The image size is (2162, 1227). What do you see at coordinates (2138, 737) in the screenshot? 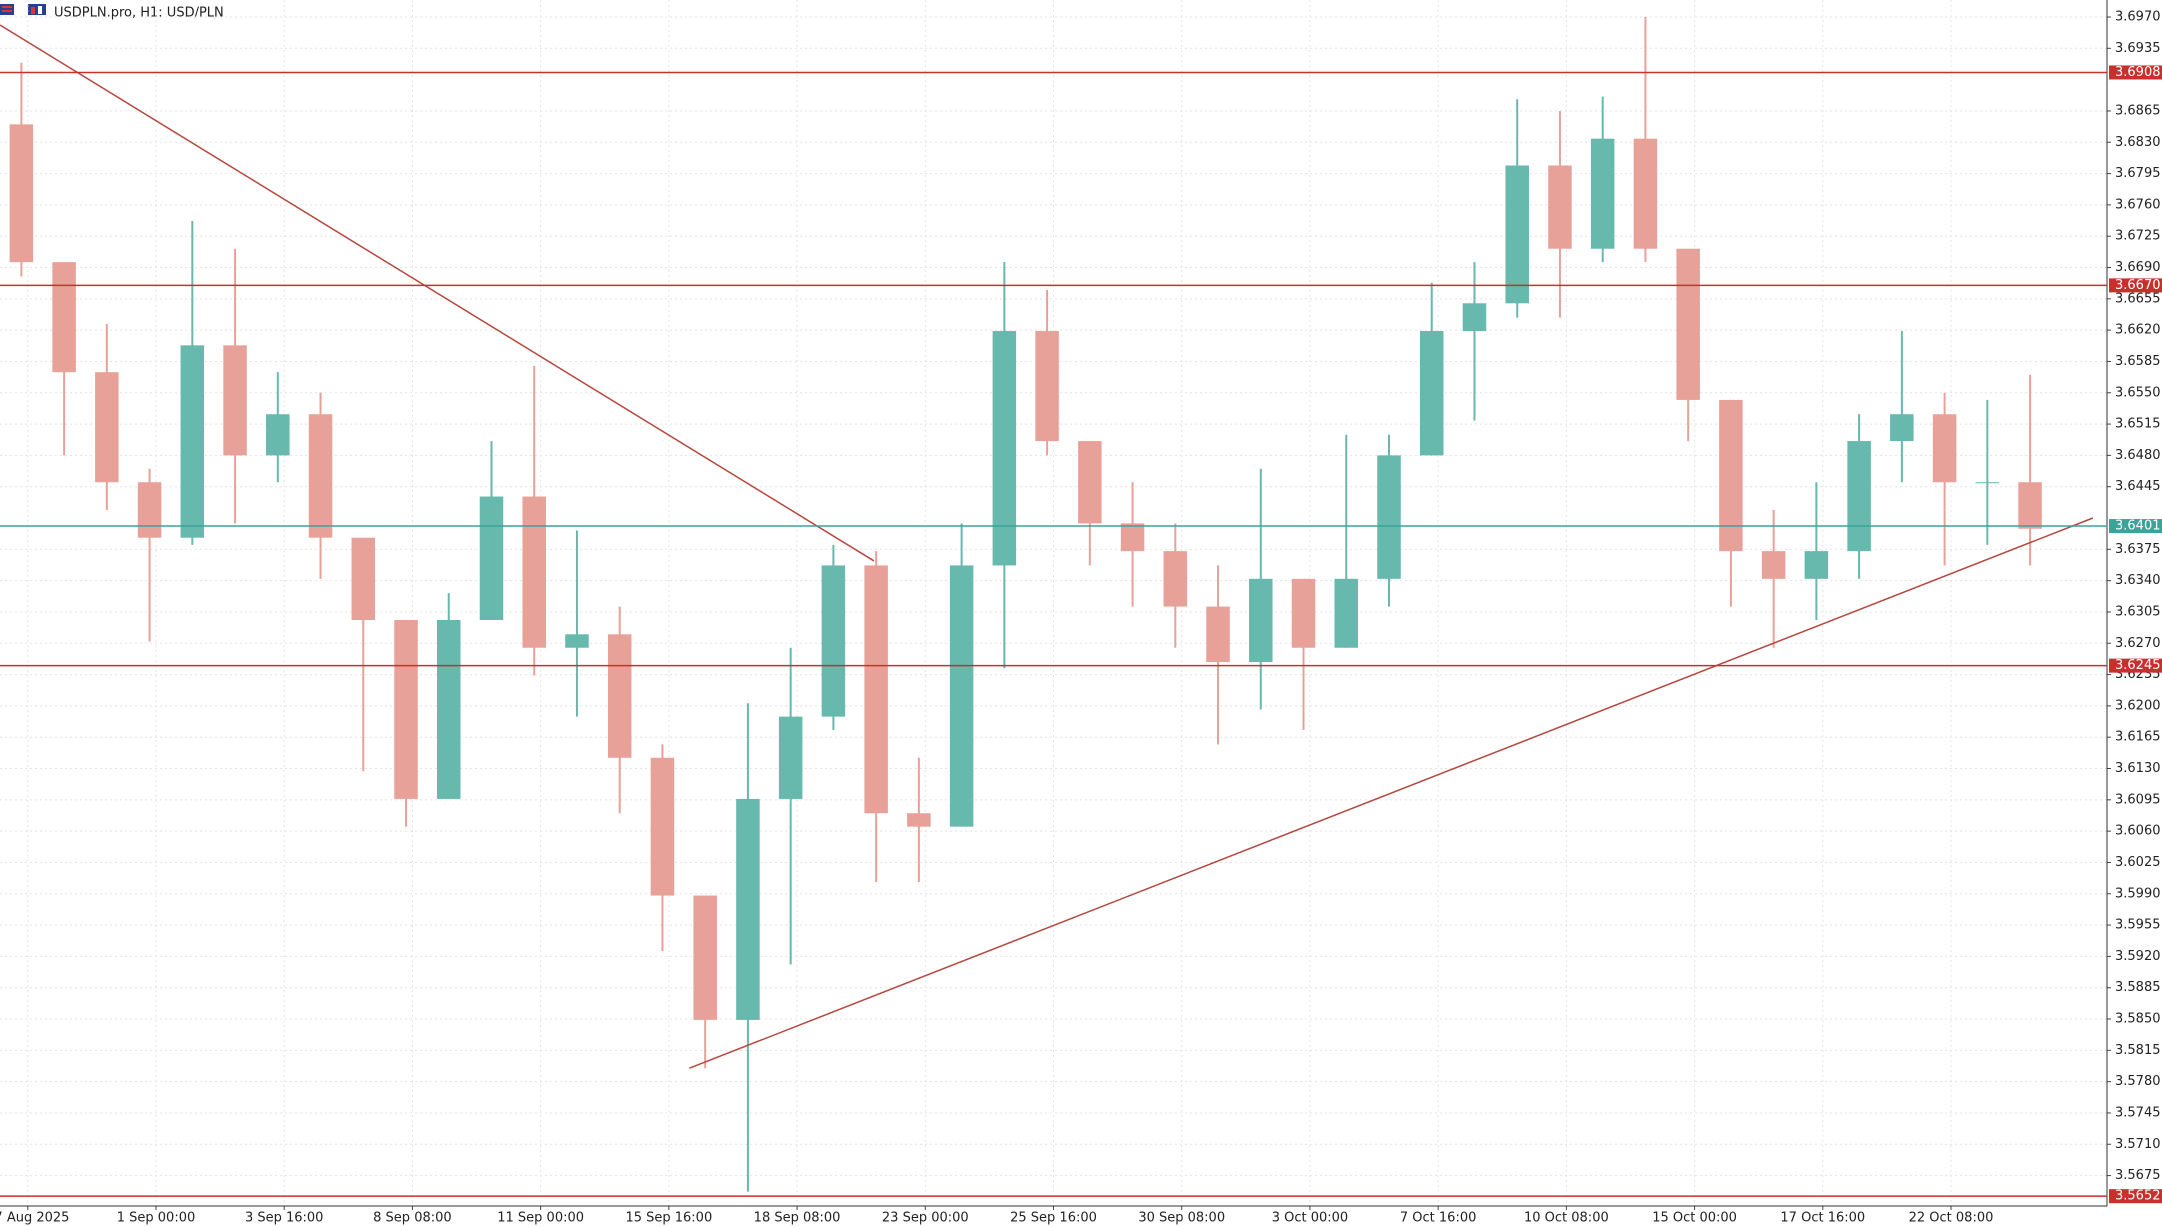
I see `y-tick-label: 3.6165` at bounding box center [2138, 737].